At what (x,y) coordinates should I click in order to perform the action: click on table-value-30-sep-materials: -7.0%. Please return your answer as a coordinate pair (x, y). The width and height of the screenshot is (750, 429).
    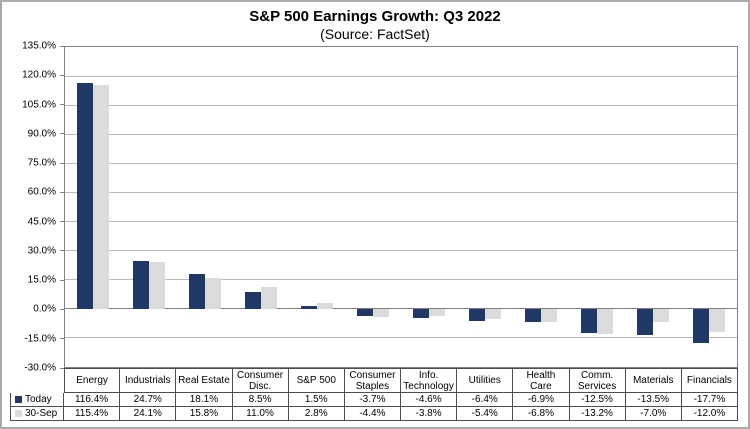
    Looking at the image, I should click on (653, 414).